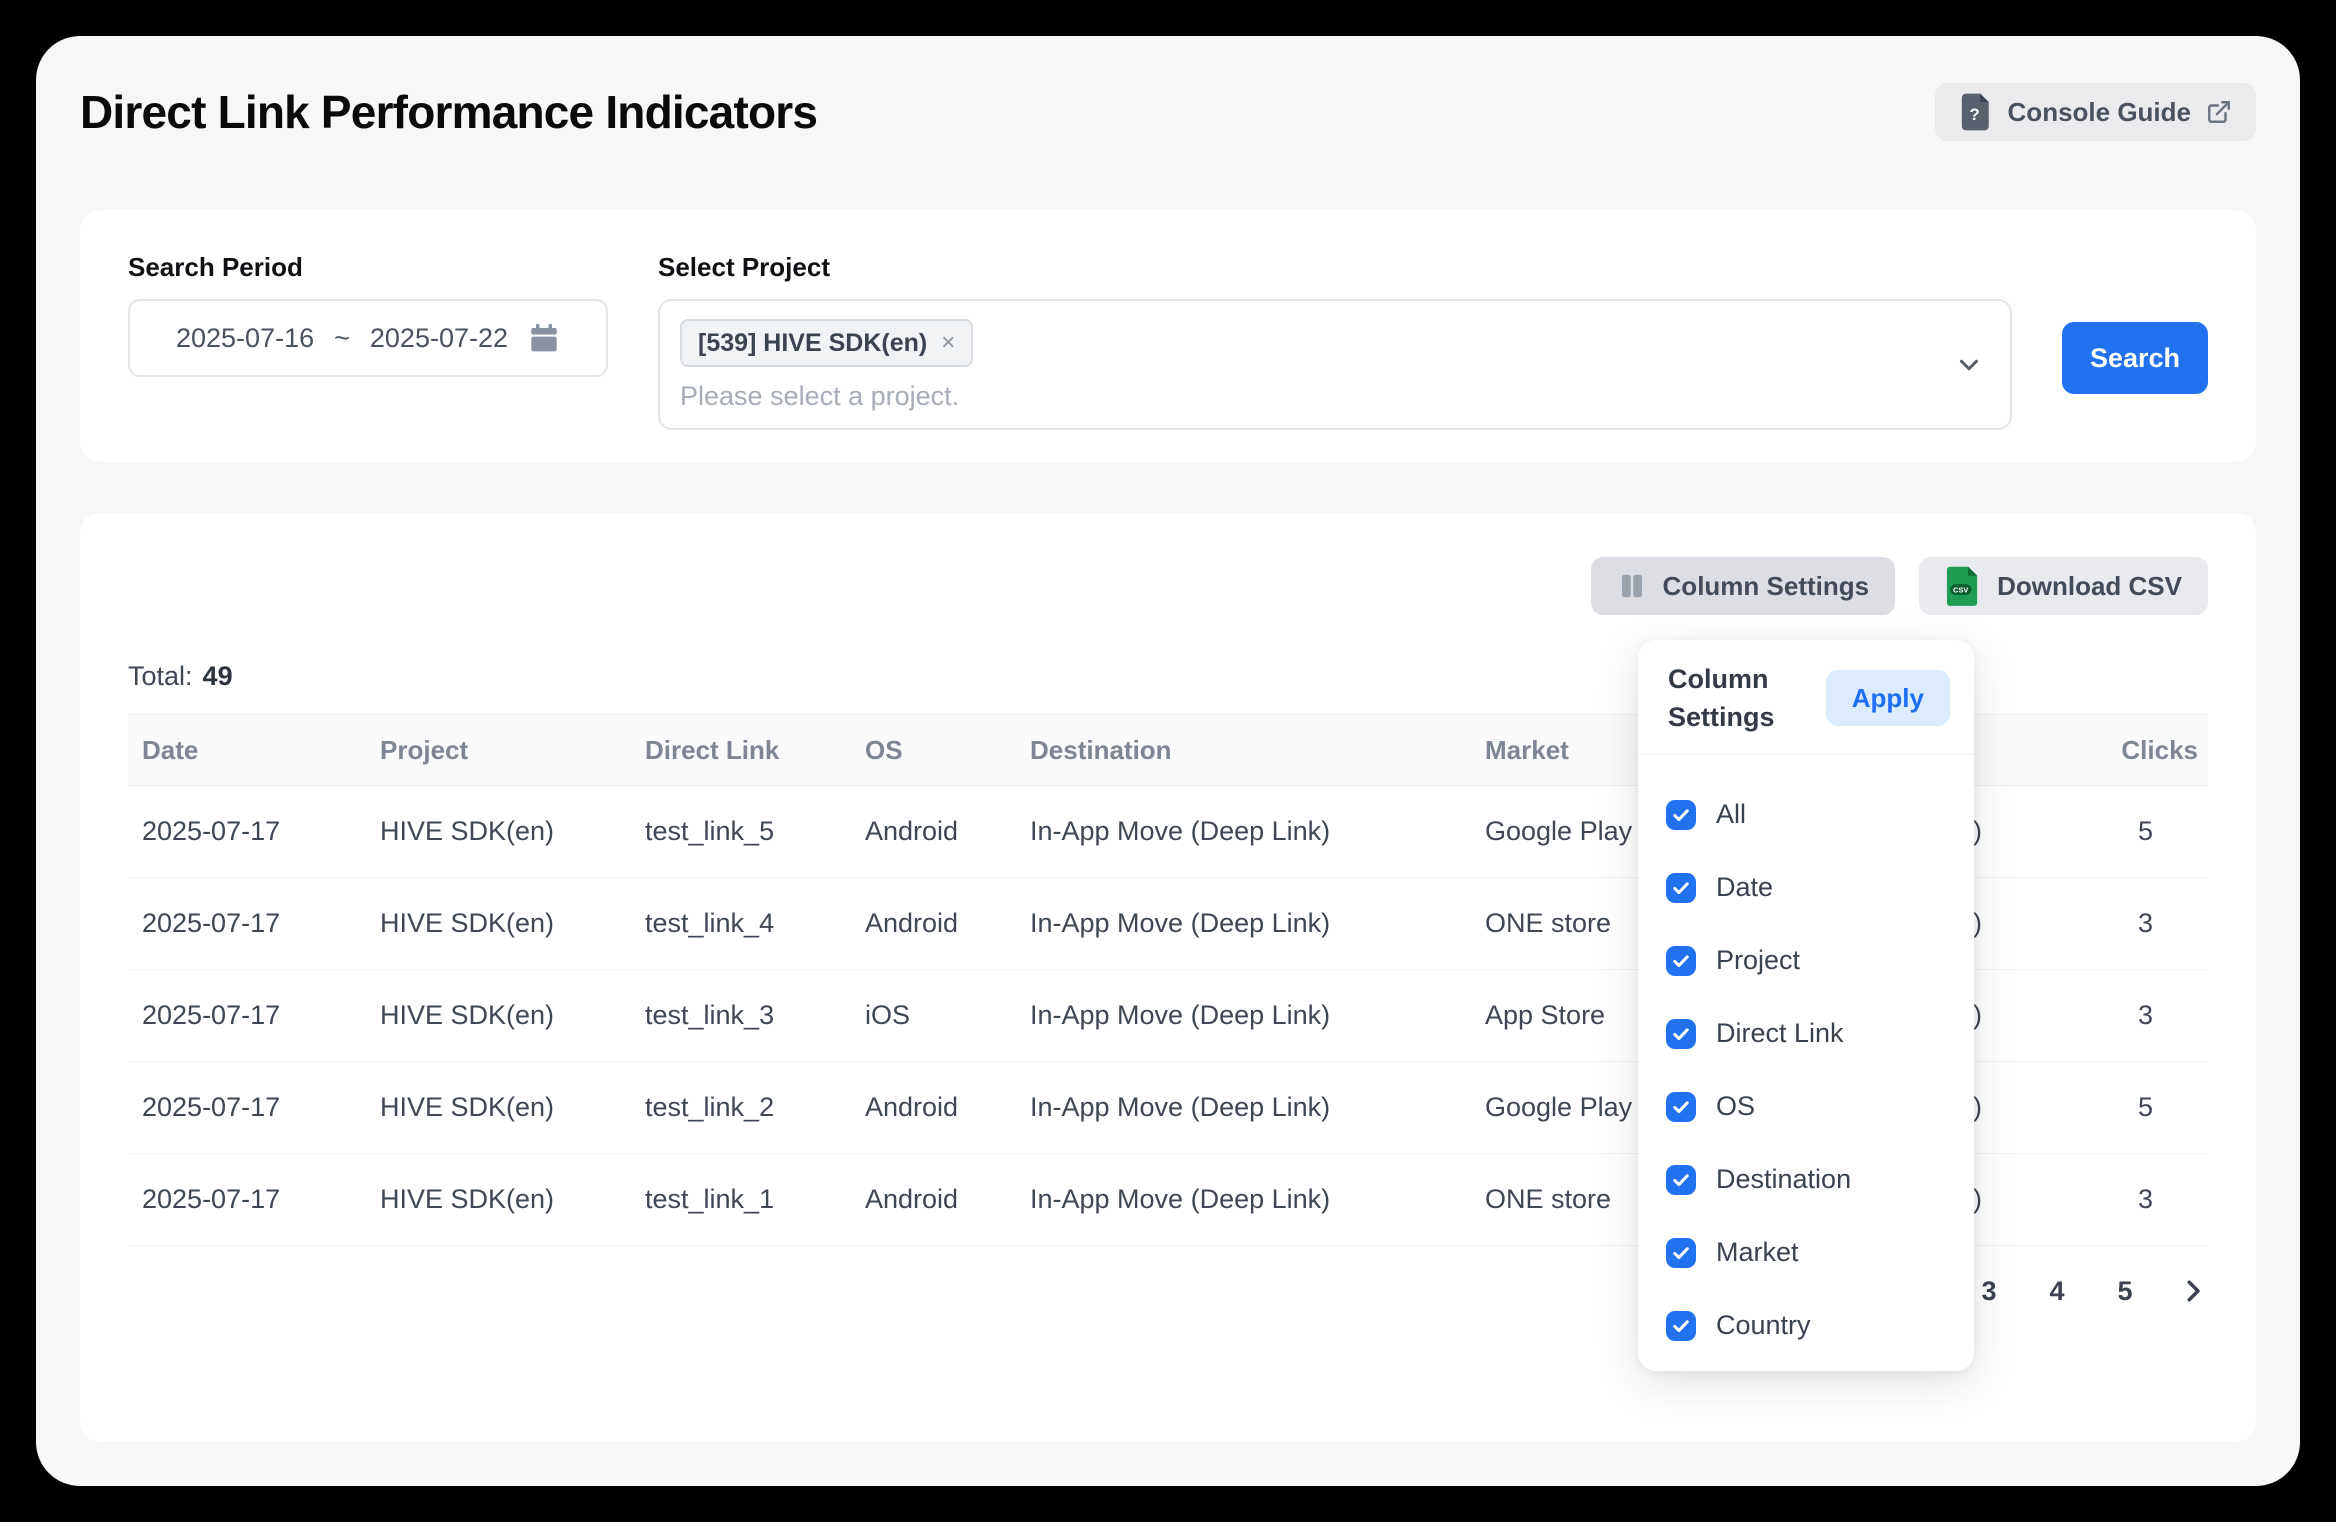 Image resolution: width=2336 pixels, height=1522 pixels. What do you see at coordinates (1757, 1252) in the screenshot?
I see `column-option-label: Market` at bounding box center [1757, 1252].